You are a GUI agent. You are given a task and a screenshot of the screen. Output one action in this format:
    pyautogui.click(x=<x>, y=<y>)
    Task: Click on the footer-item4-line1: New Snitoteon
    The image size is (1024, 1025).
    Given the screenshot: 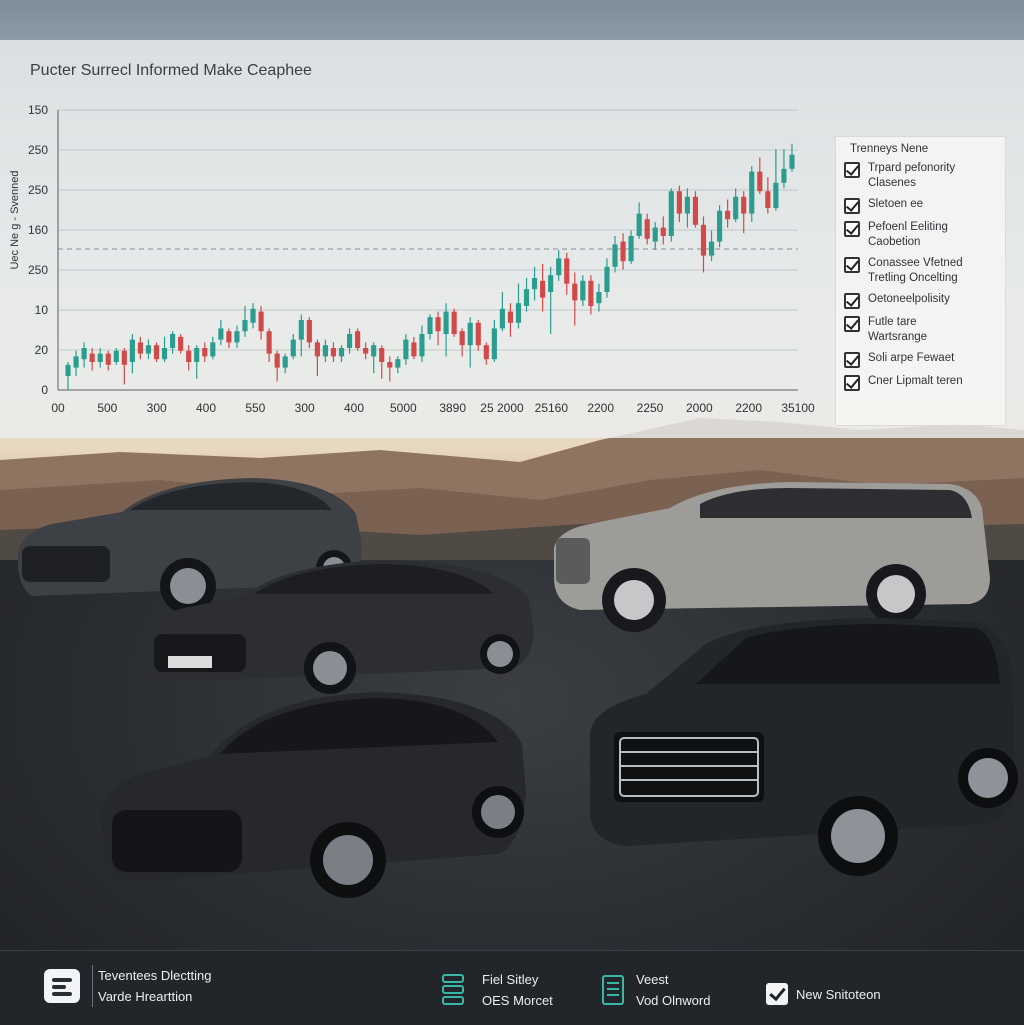 What is the action you would take?
    pyautogui.click(x=838, y=994)
    